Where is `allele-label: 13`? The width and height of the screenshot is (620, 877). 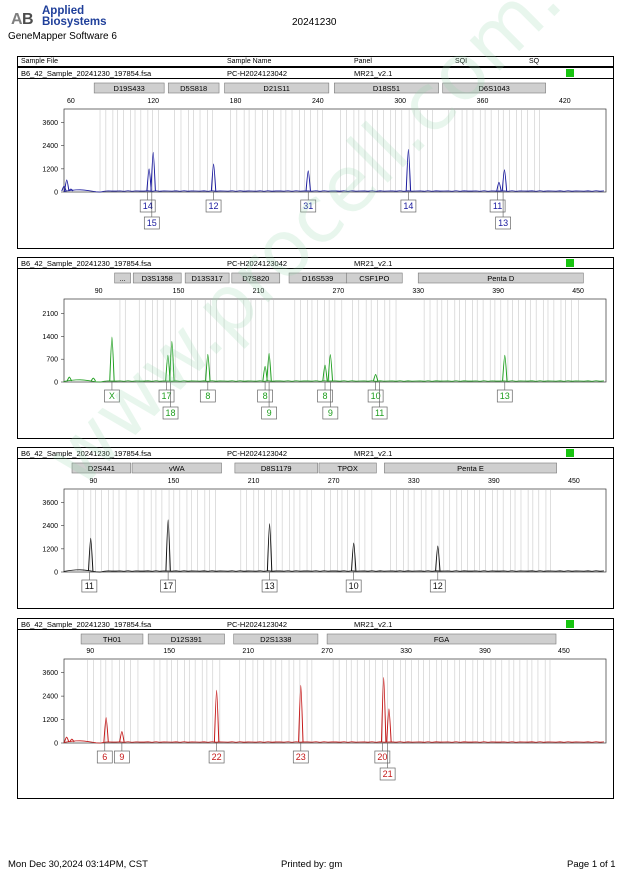 allele-label: 13 is located at coordinates (503, 223).